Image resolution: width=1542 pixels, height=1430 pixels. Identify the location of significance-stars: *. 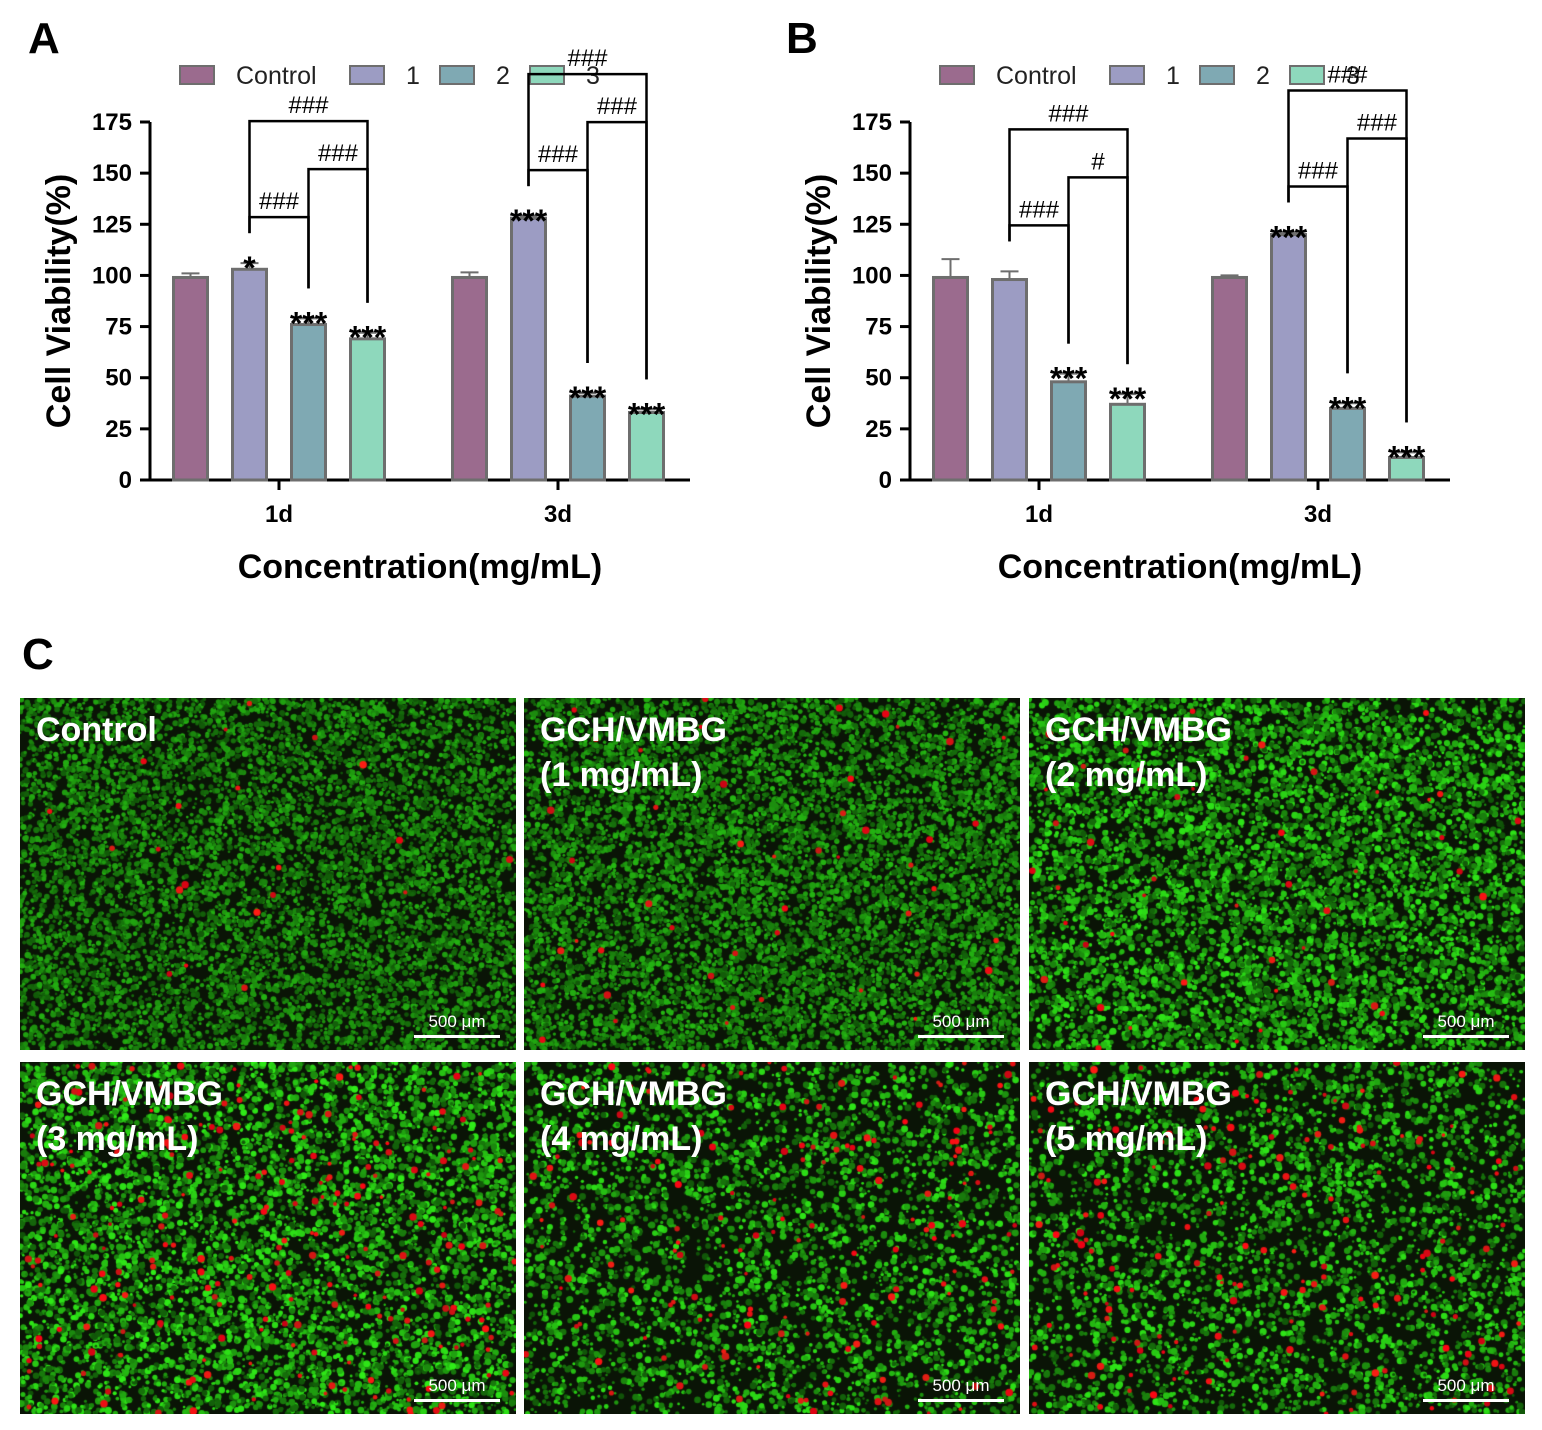
(249, 268).